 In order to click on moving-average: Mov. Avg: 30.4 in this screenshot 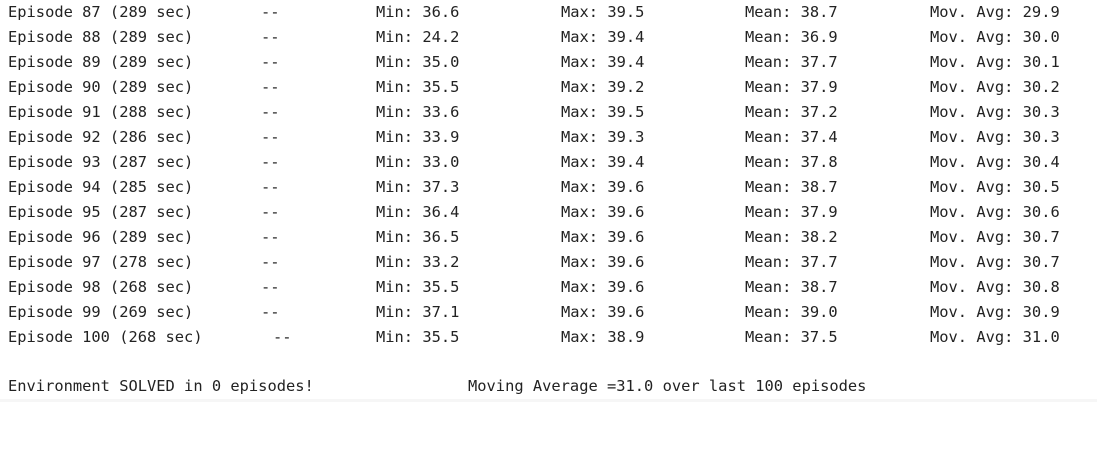, I will do `click(995, 162)`.